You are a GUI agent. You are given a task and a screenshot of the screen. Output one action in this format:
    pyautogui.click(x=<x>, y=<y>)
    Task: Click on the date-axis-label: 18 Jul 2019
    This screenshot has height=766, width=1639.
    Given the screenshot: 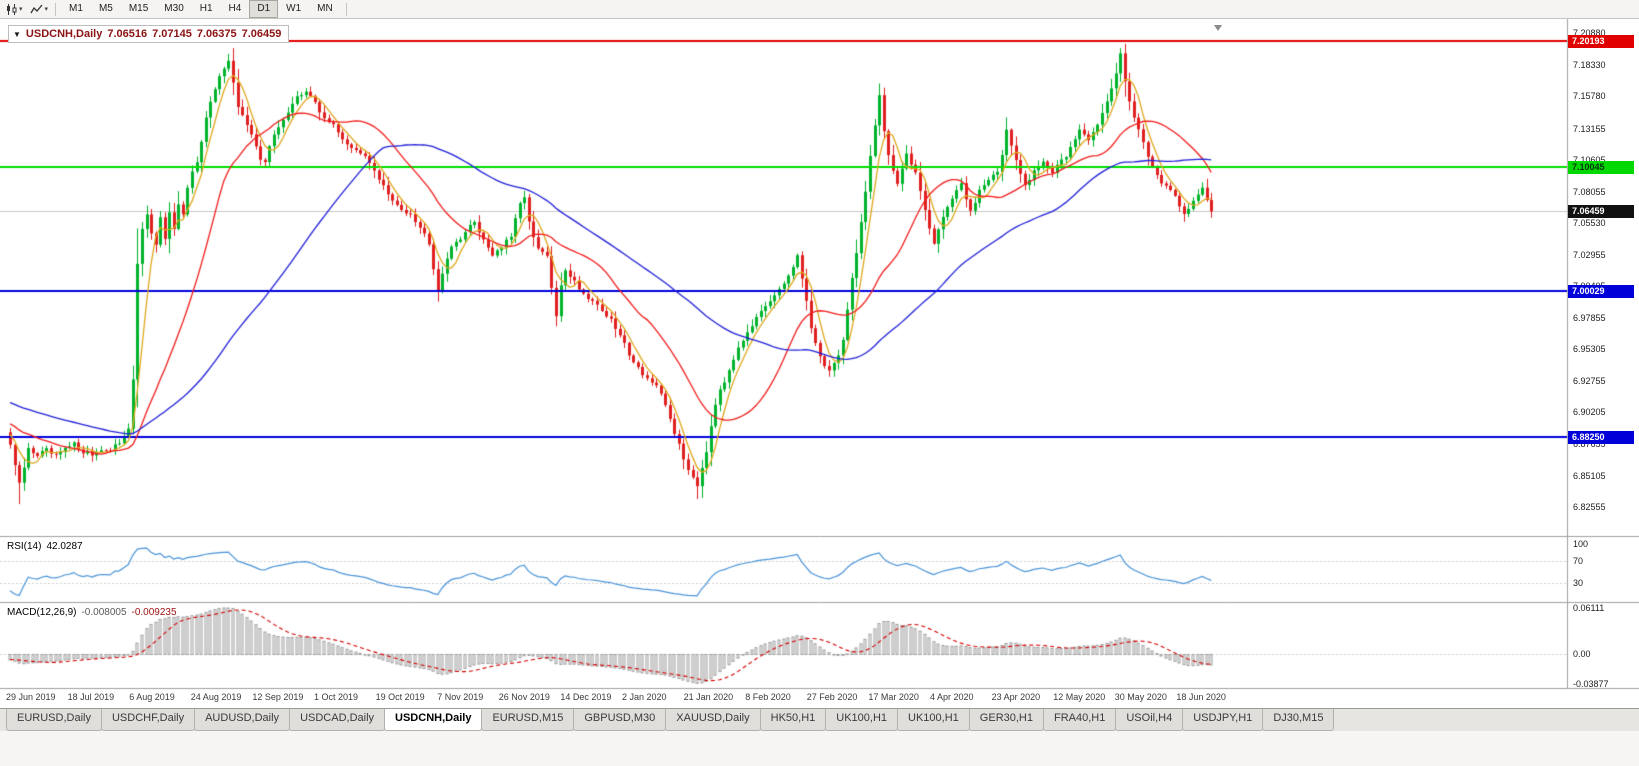 What is the action you would take?
    pyautogui.click(x=91, y=697)
    